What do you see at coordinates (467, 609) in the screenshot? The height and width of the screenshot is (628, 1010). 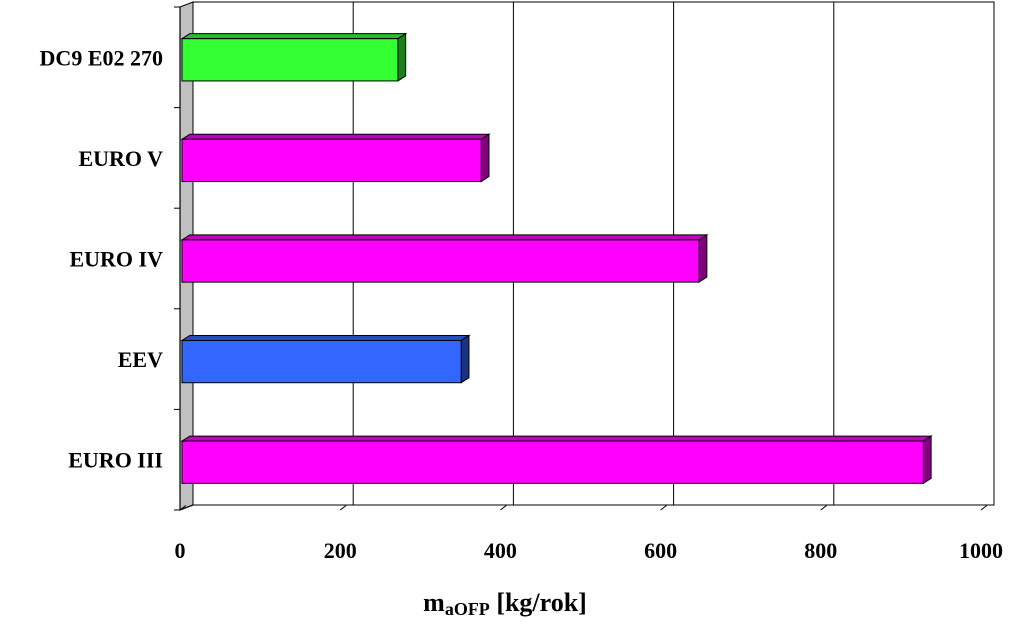 I see `x-axis-title-sub: aOFP` at bounding box center [467, 609].